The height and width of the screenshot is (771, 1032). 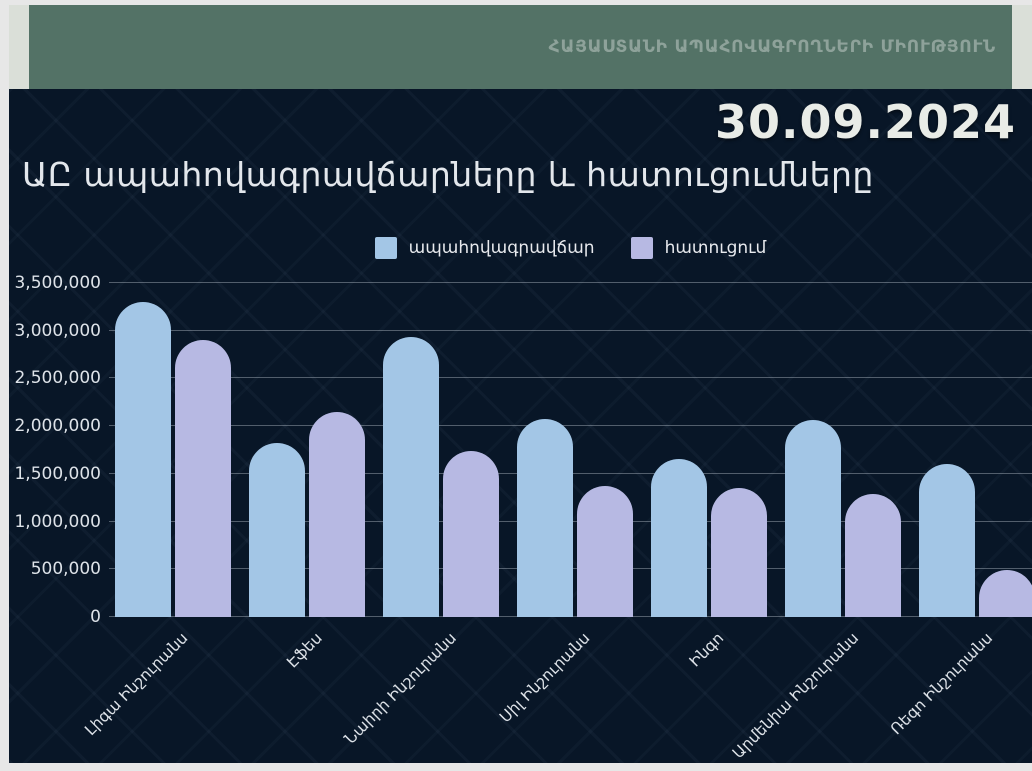 I want to click on x-tick-label: Ռեգո Ինշուրանս, so click(x=941, y=684).